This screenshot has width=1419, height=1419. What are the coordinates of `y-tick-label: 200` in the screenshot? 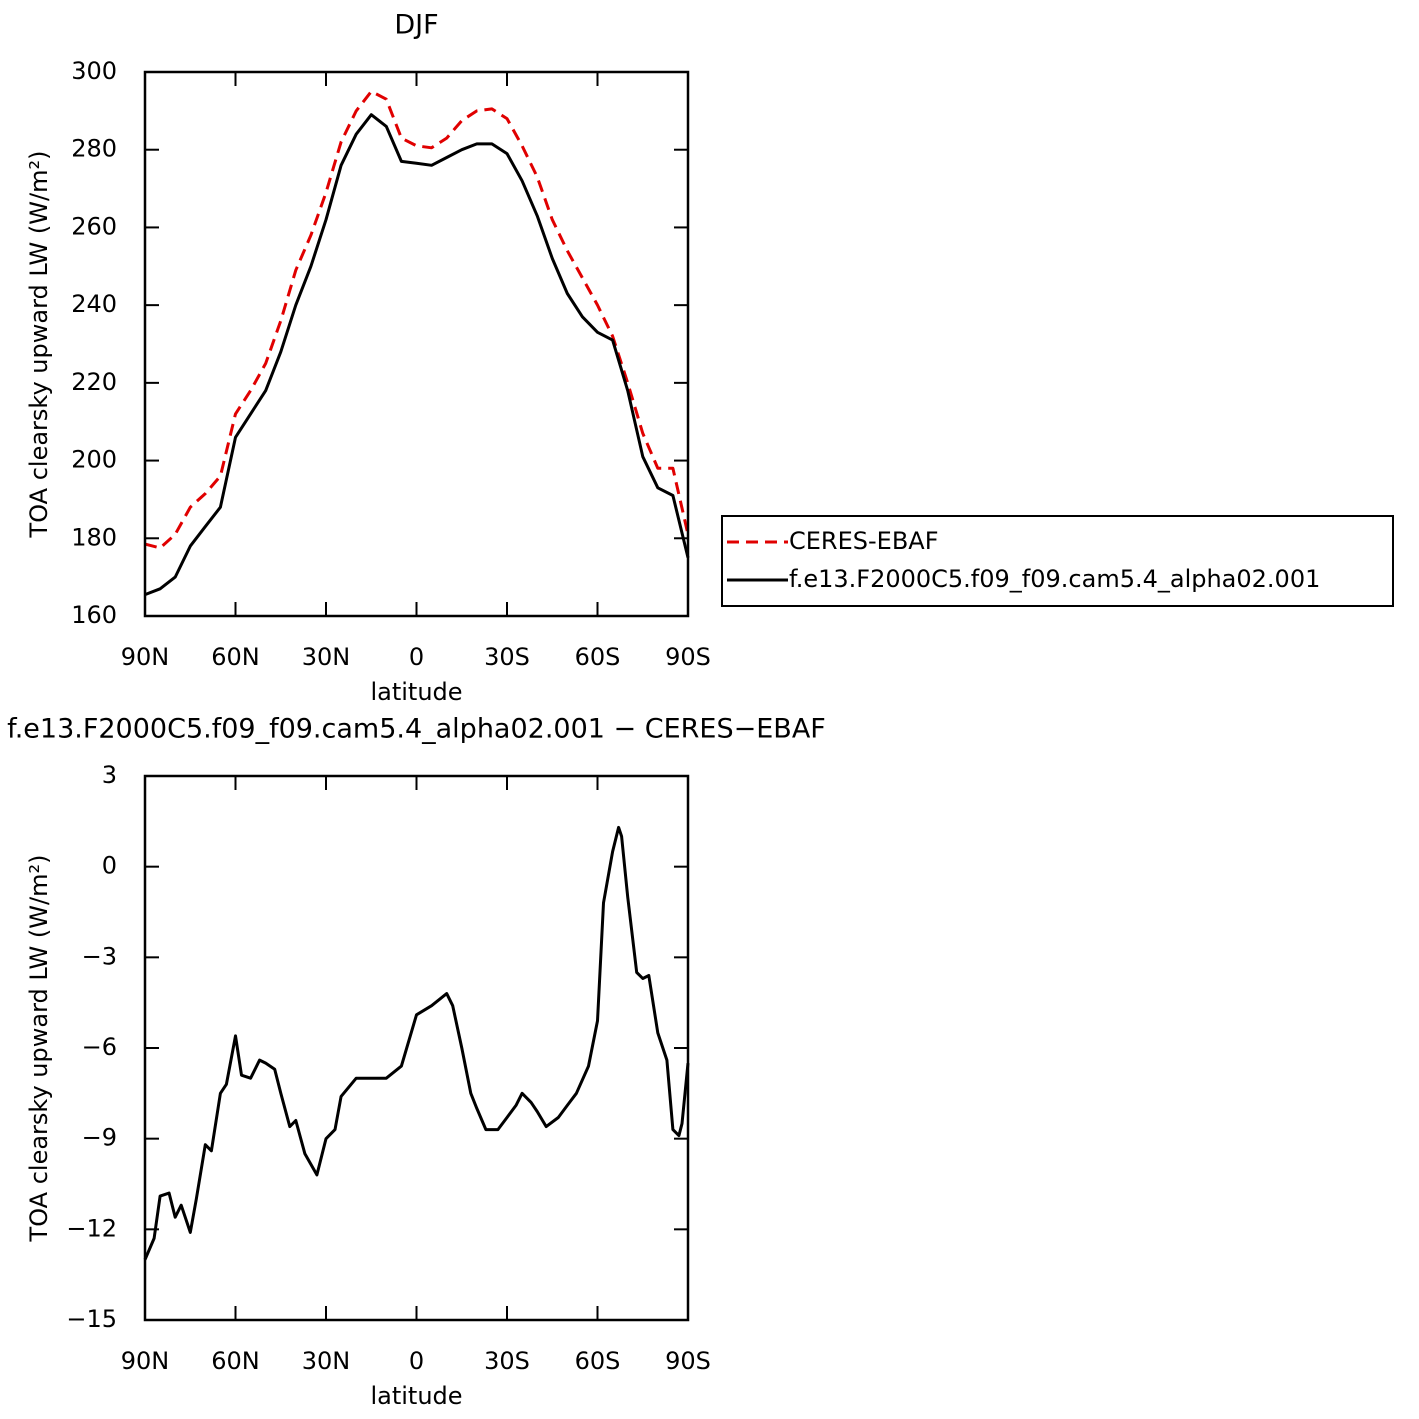 It's located at (94, 460).